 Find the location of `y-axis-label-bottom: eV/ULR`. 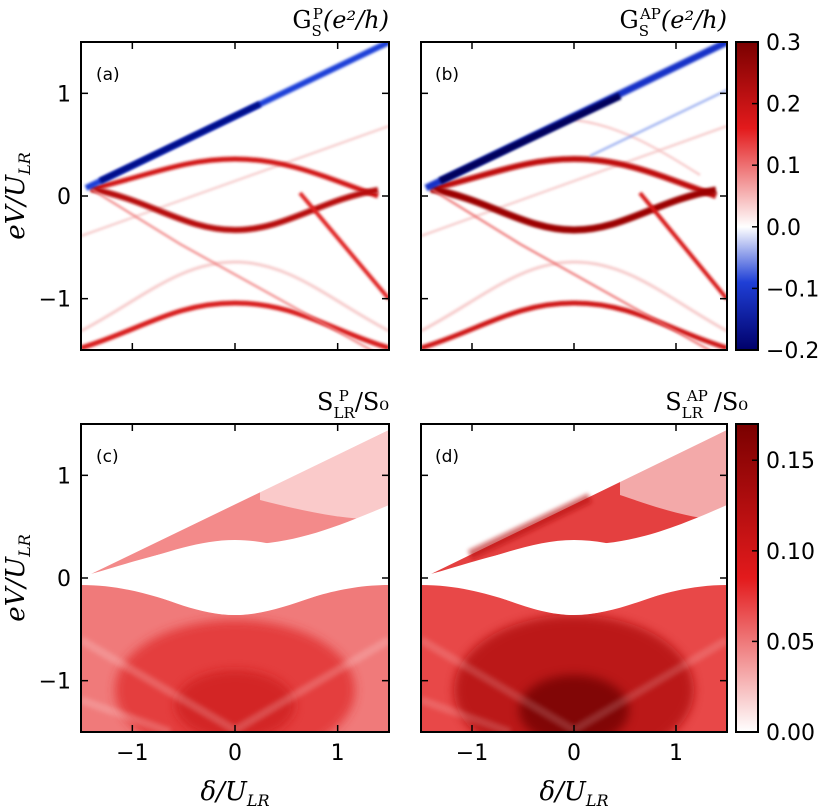

y-axis-label-bottom: eV/ULR is located at coordinates (17, 578).